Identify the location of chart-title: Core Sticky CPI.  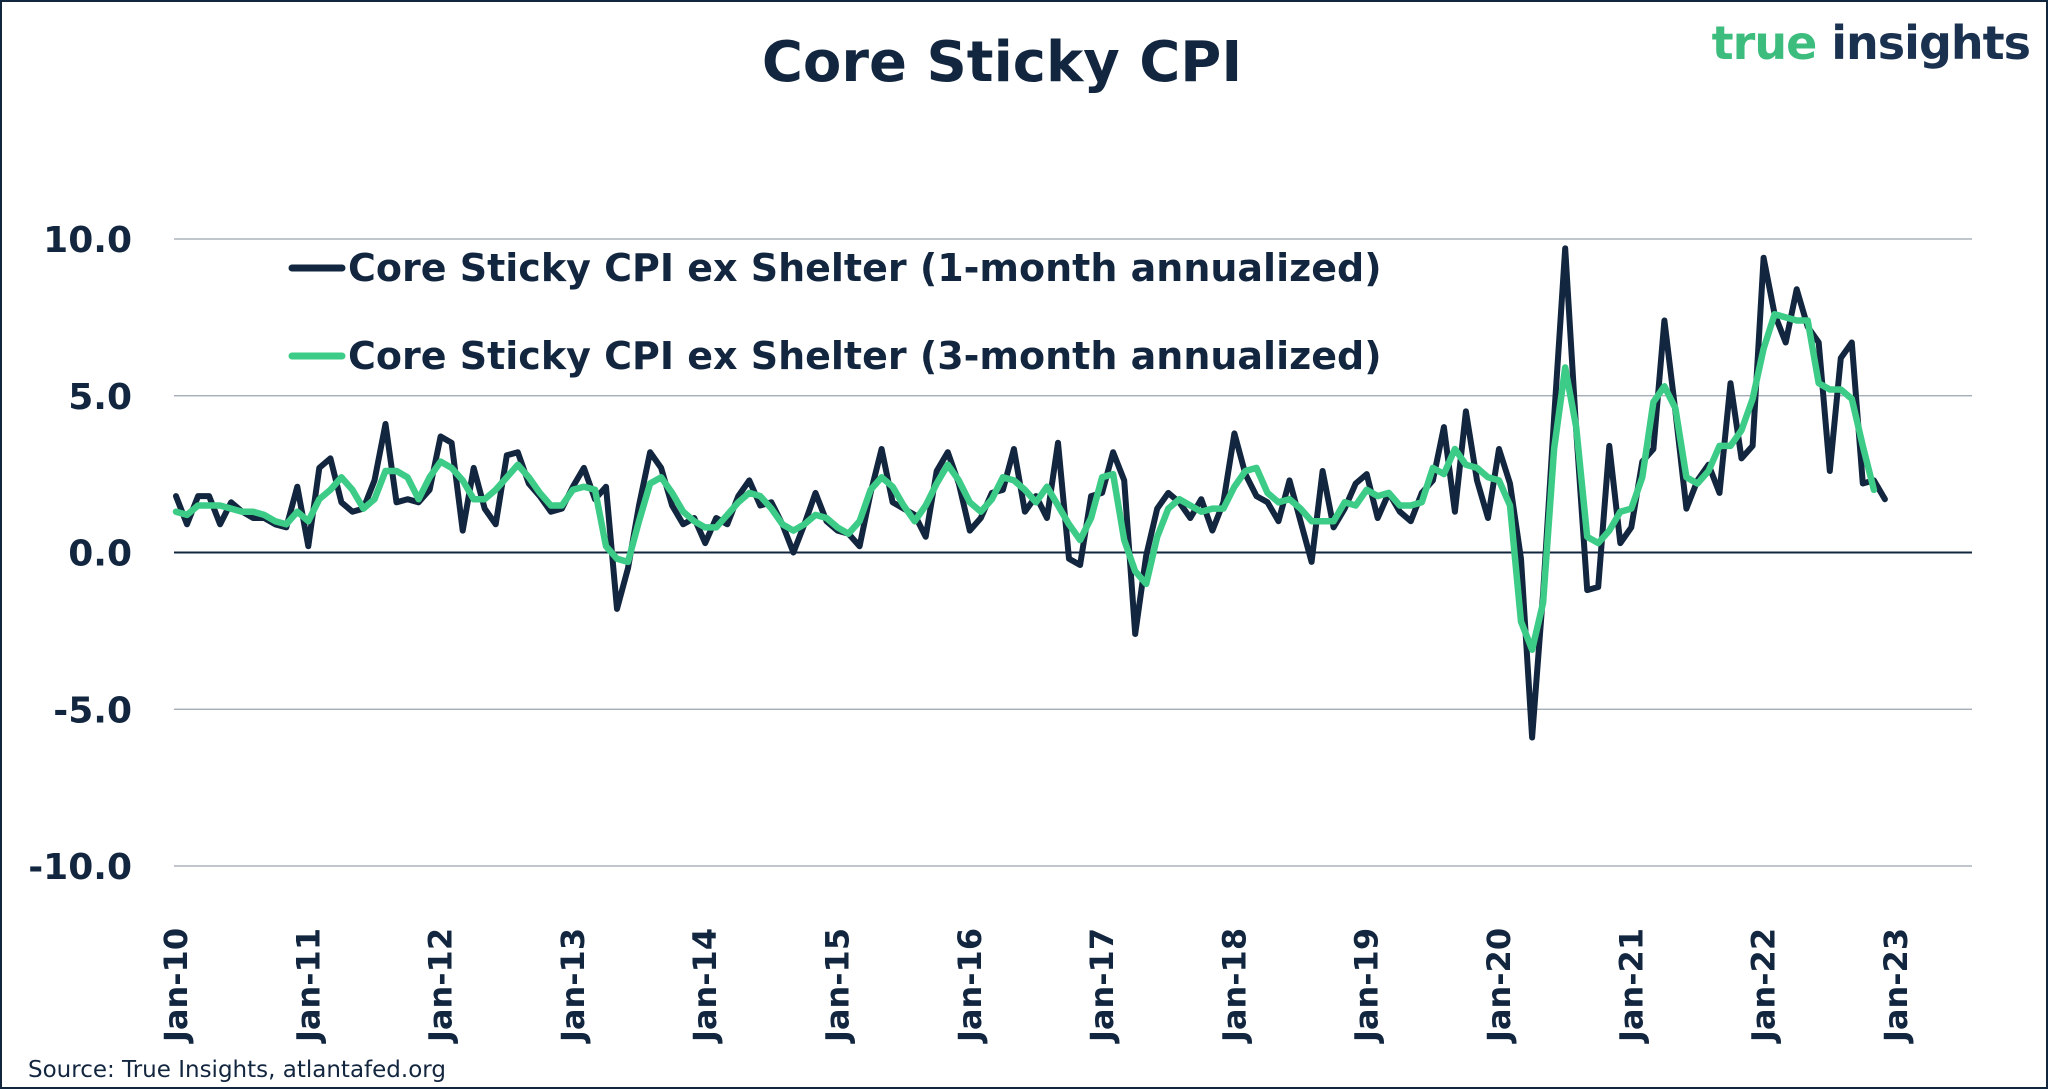
(1002, 62).